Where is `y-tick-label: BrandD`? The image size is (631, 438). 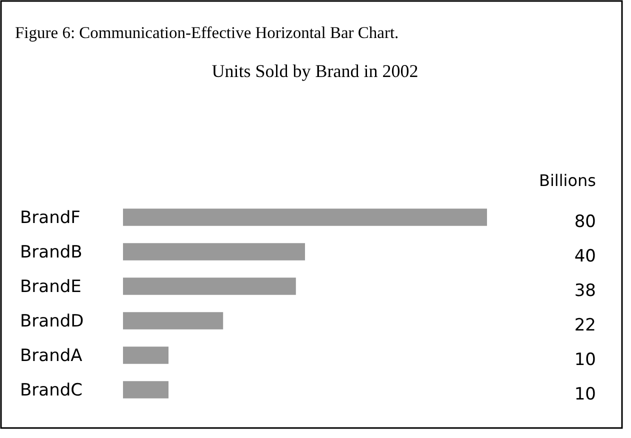
y-tick-label: BrandD is located at coordinates (52, 322).